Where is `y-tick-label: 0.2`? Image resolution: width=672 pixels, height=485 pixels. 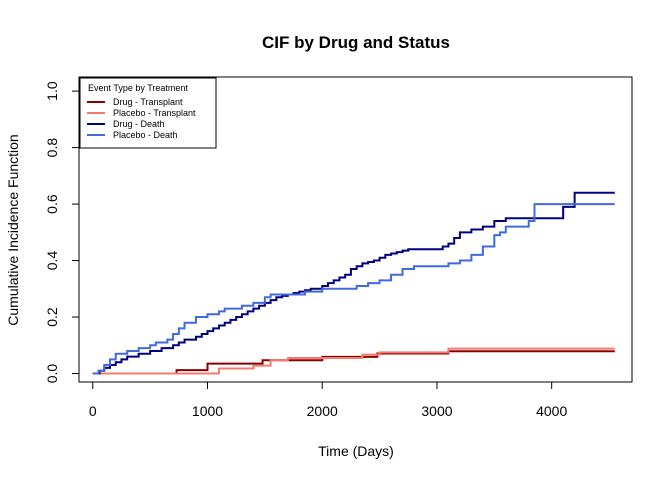
y-tick-label: 0.2 is located at coordinates (52, 317).